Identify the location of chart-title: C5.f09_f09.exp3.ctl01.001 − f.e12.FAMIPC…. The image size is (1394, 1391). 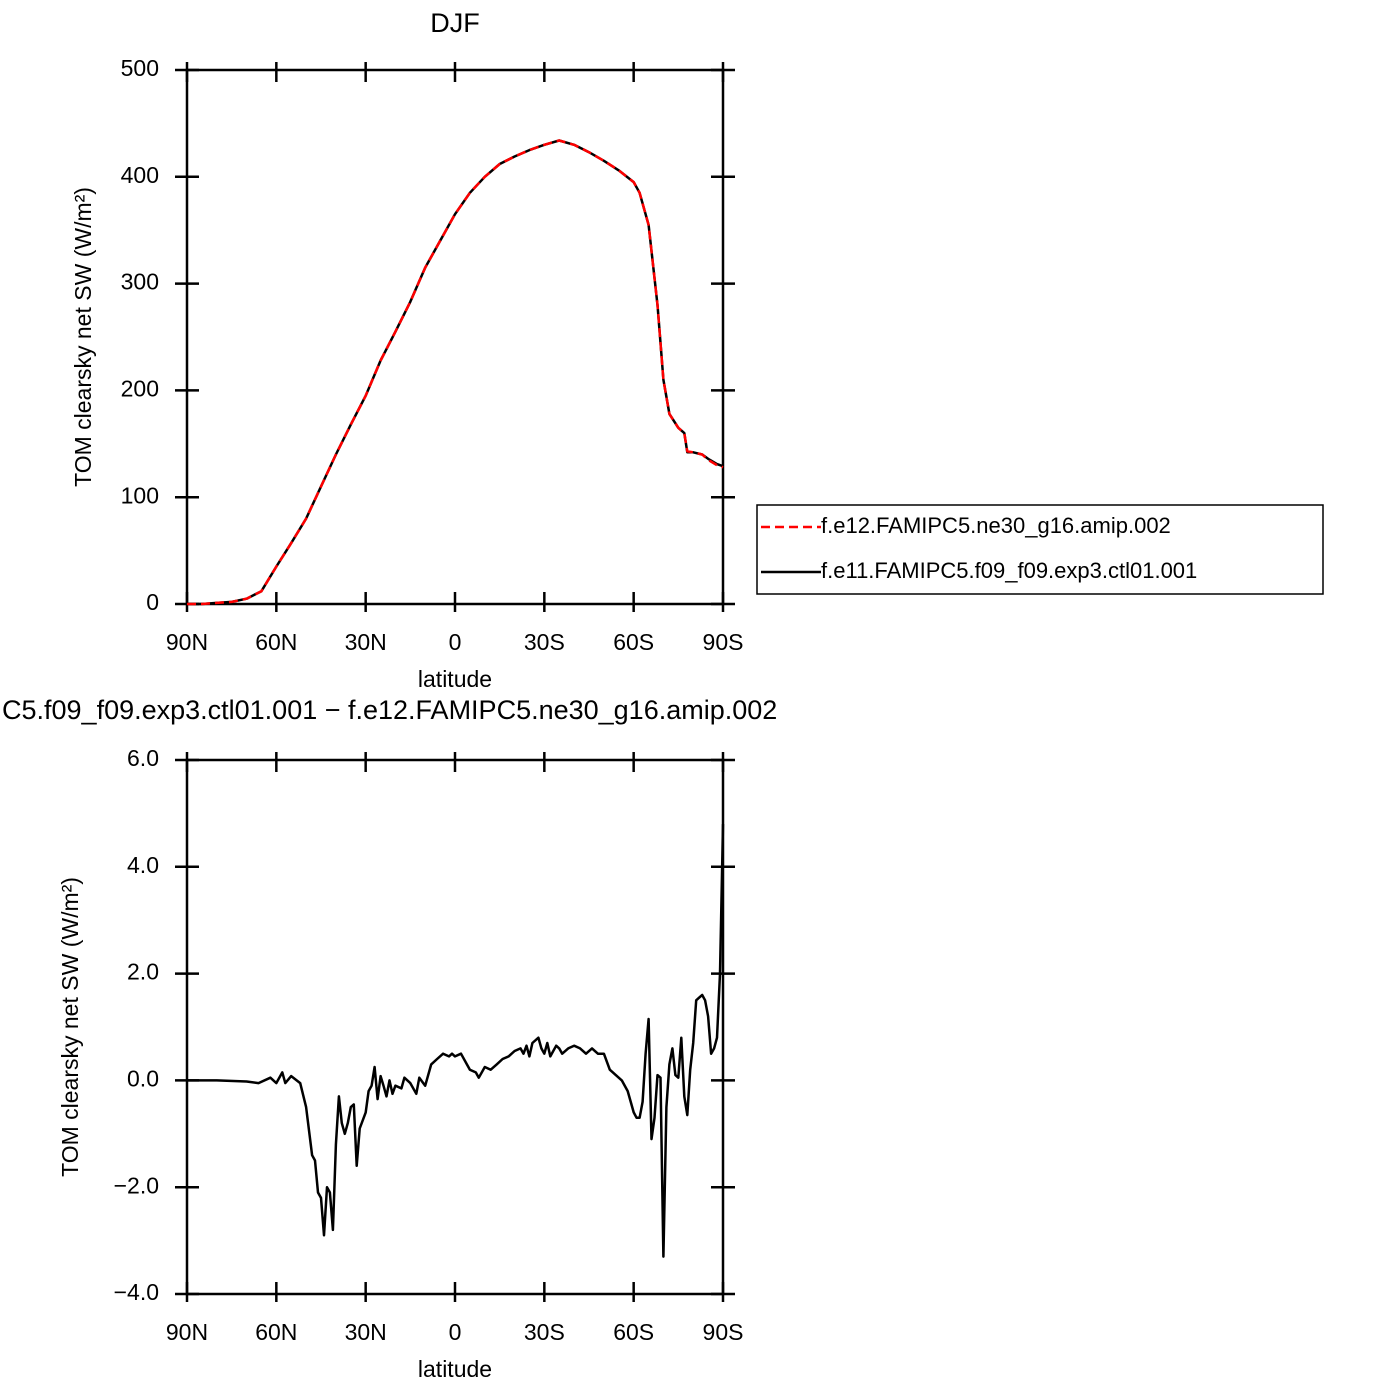
(389, 710).